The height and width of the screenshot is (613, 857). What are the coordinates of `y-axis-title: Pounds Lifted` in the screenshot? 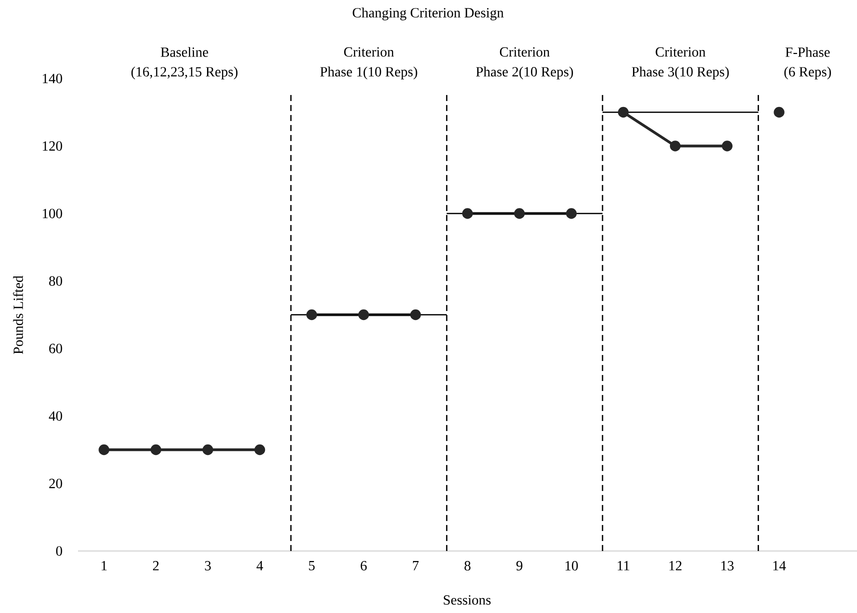 It's located at (18, 315).